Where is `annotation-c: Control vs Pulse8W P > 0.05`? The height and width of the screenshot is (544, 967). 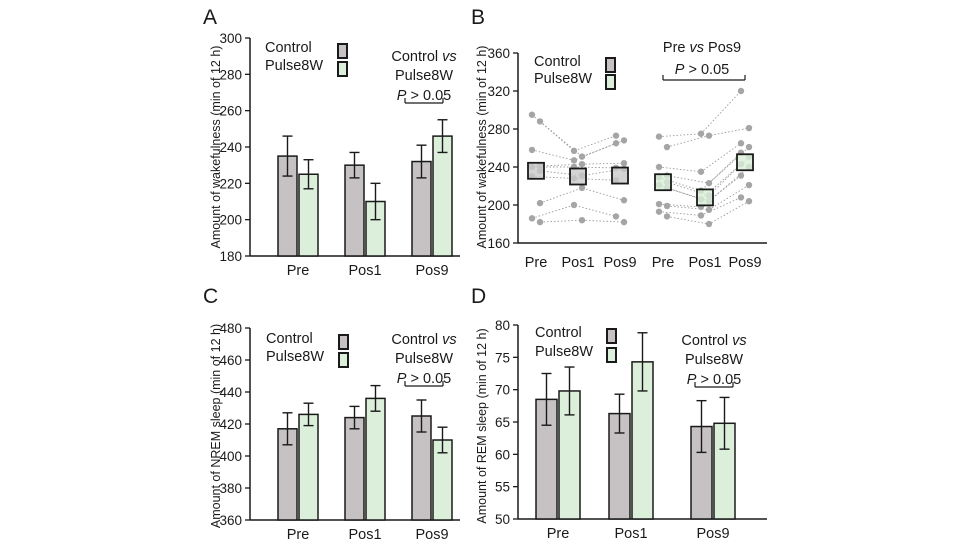
annotation-c: Control vs Pulse8W P > 0.05 is located at coordinates (423, 359).